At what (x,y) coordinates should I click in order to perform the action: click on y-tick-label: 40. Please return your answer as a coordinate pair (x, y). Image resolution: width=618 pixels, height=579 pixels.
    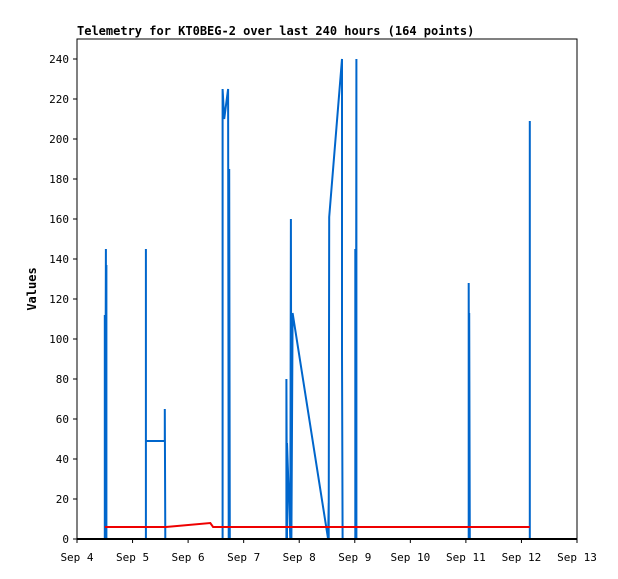
    Looking at the image, I should click on (62, 459).